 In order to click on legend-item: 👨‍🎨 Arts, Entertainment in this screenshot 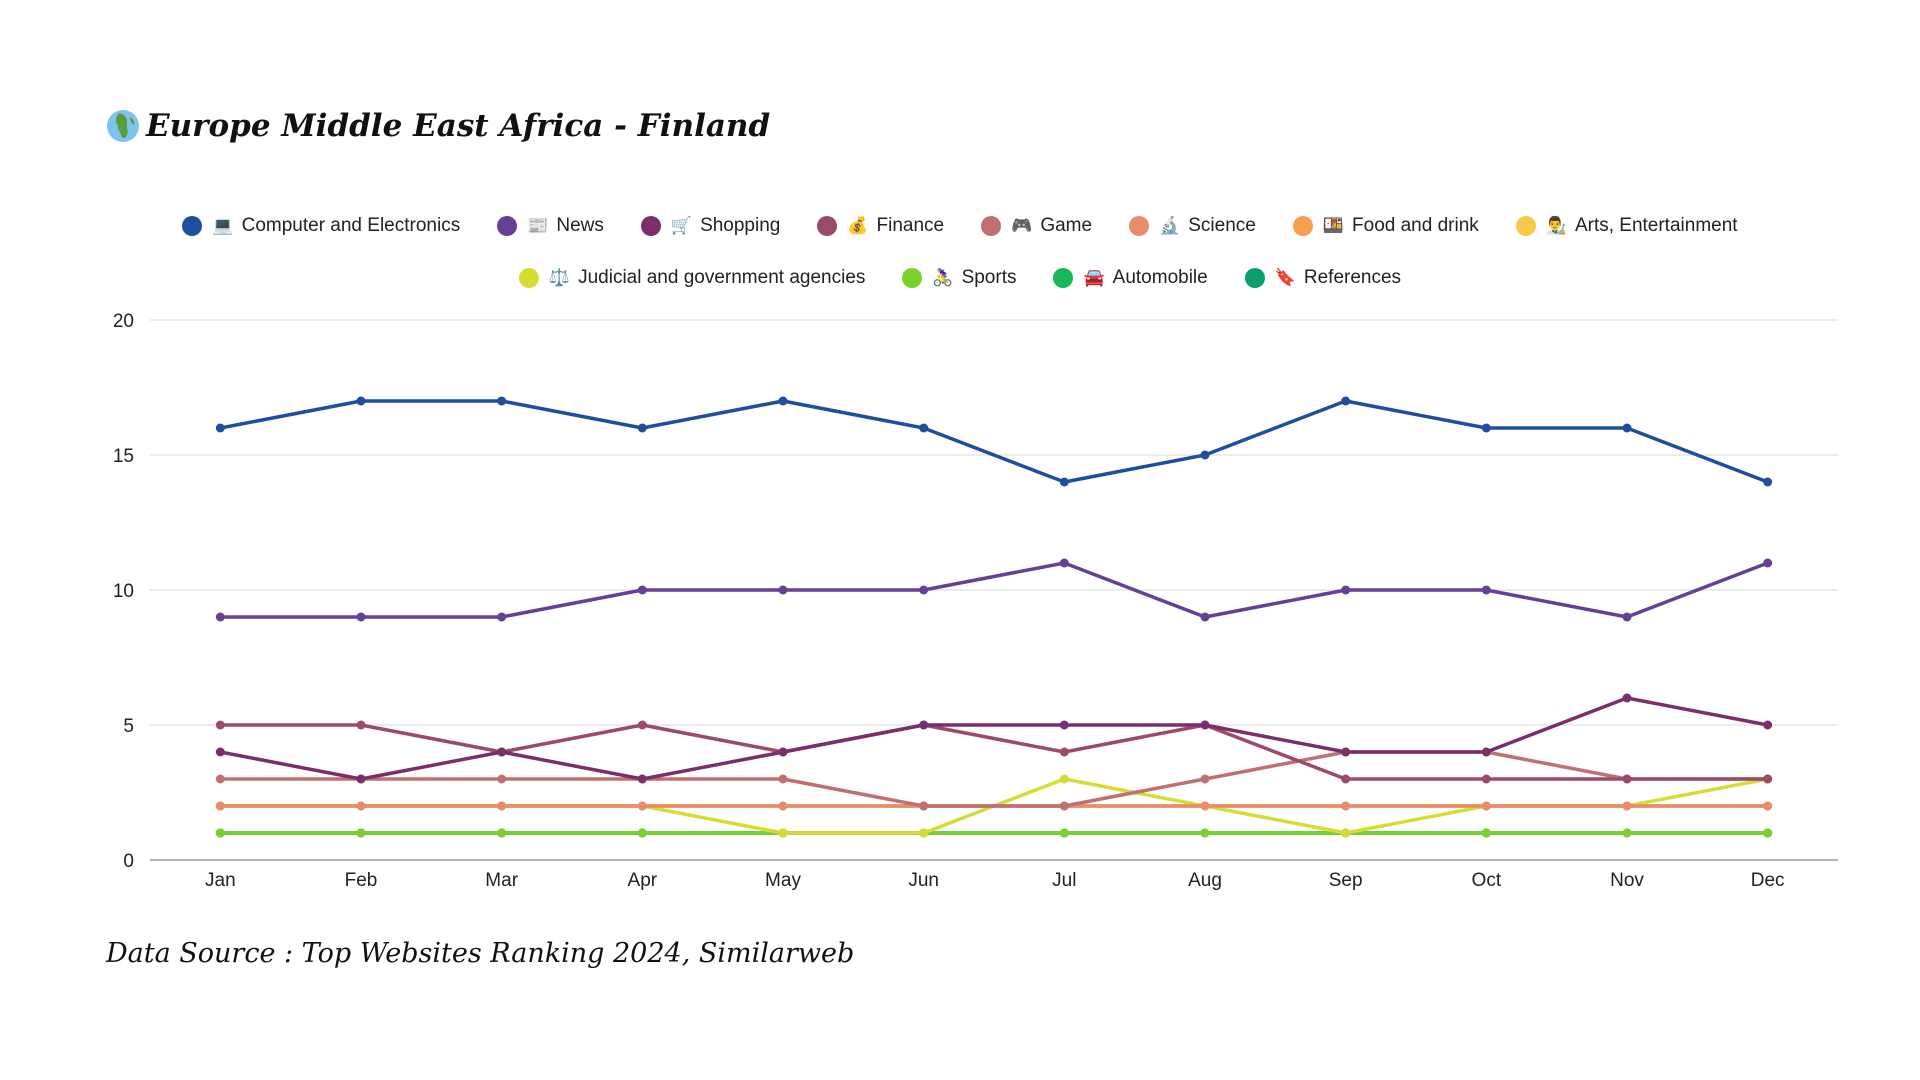, I will do `click(1626, 226)`.